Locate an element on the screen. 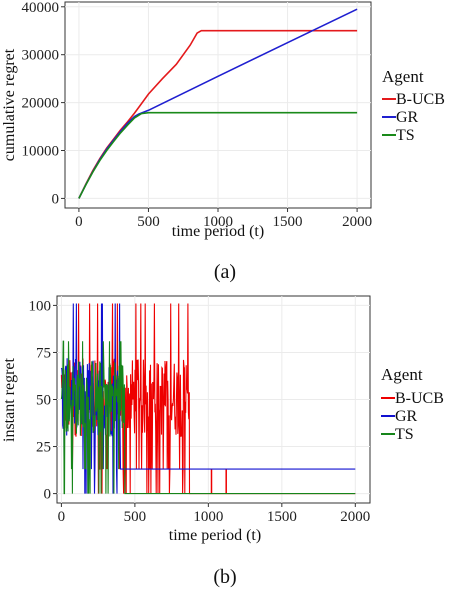 This screenshot has width=450, height=590. chart-b-x-axis-label: time period (t) is located at coordinates (215, 535).